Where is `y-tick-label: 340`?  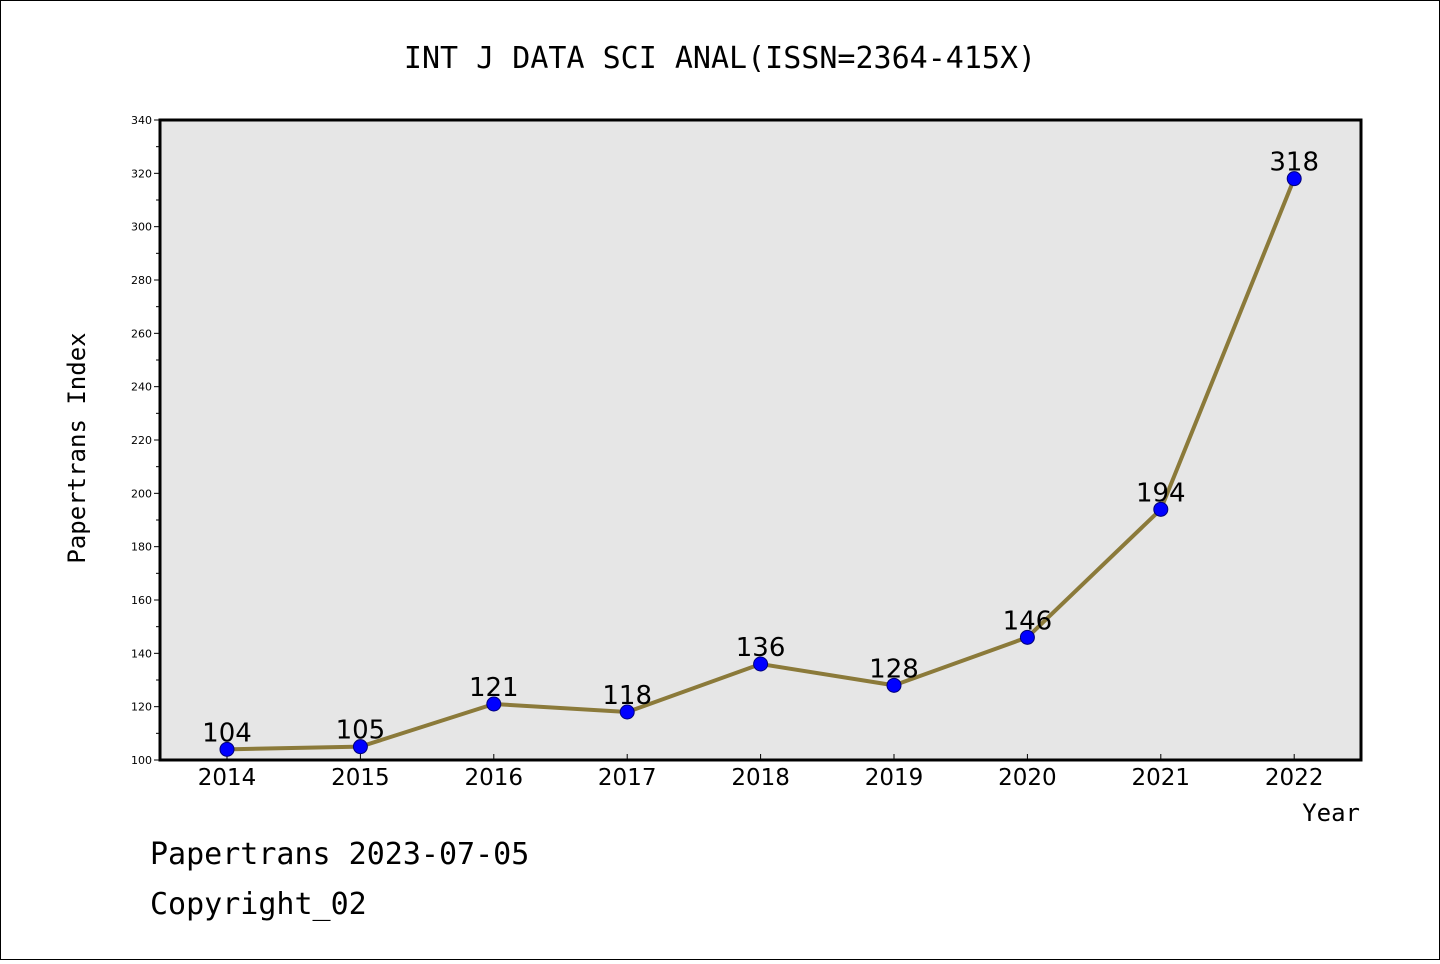
y-tick-label: 340 is located at coordinates (141, 120).